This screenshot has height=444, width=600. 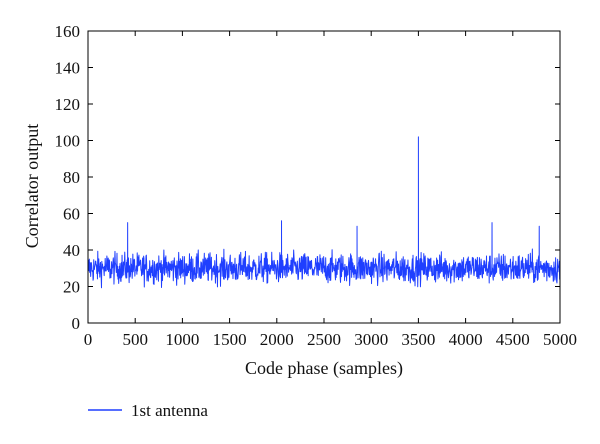 I want to click on x-axis-label: Code phase (samples), so click(x=324, y=368).